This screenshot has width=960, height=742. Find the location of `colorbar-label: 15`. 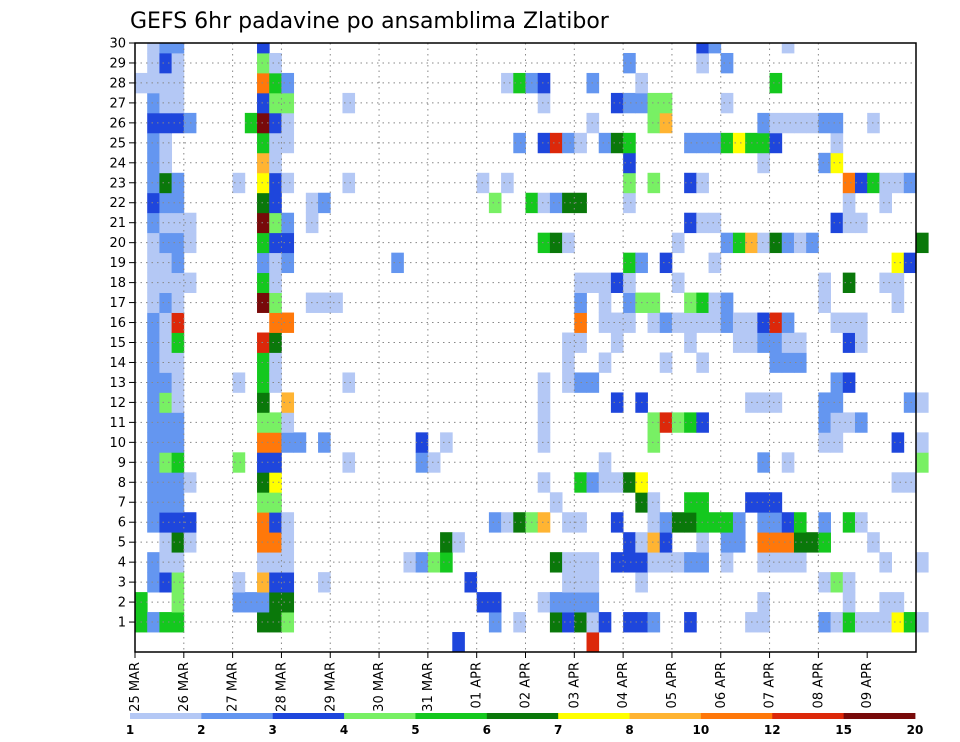

colorbar-label: 15 is located at coordinates (843, 730).